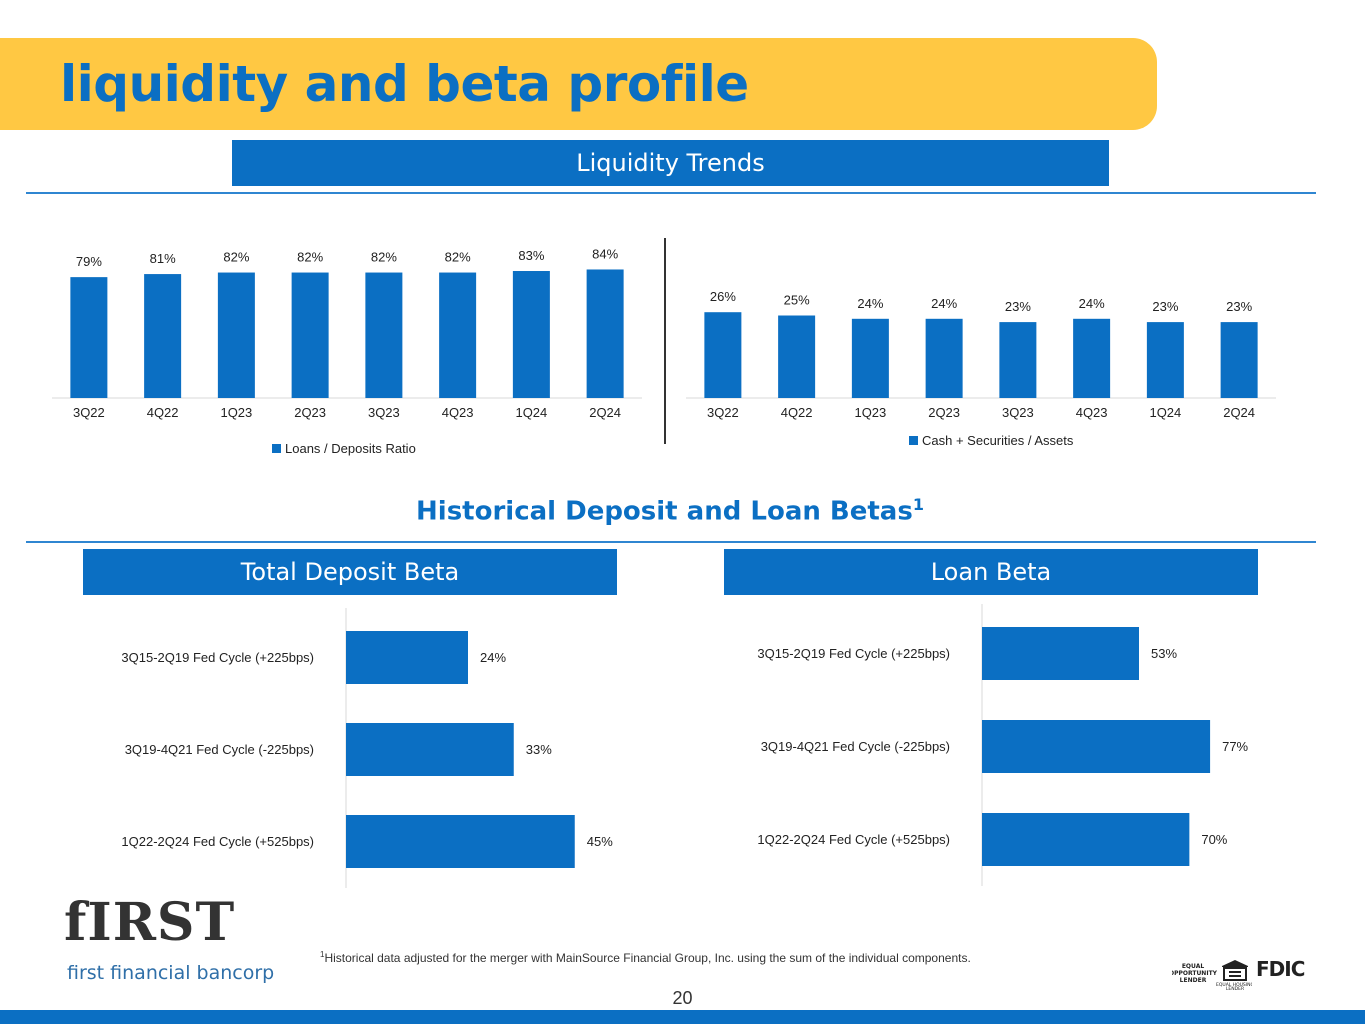 The width and height of the screenshot is (1365, 1024). I want to click on section2-rule, so click(671, 542).